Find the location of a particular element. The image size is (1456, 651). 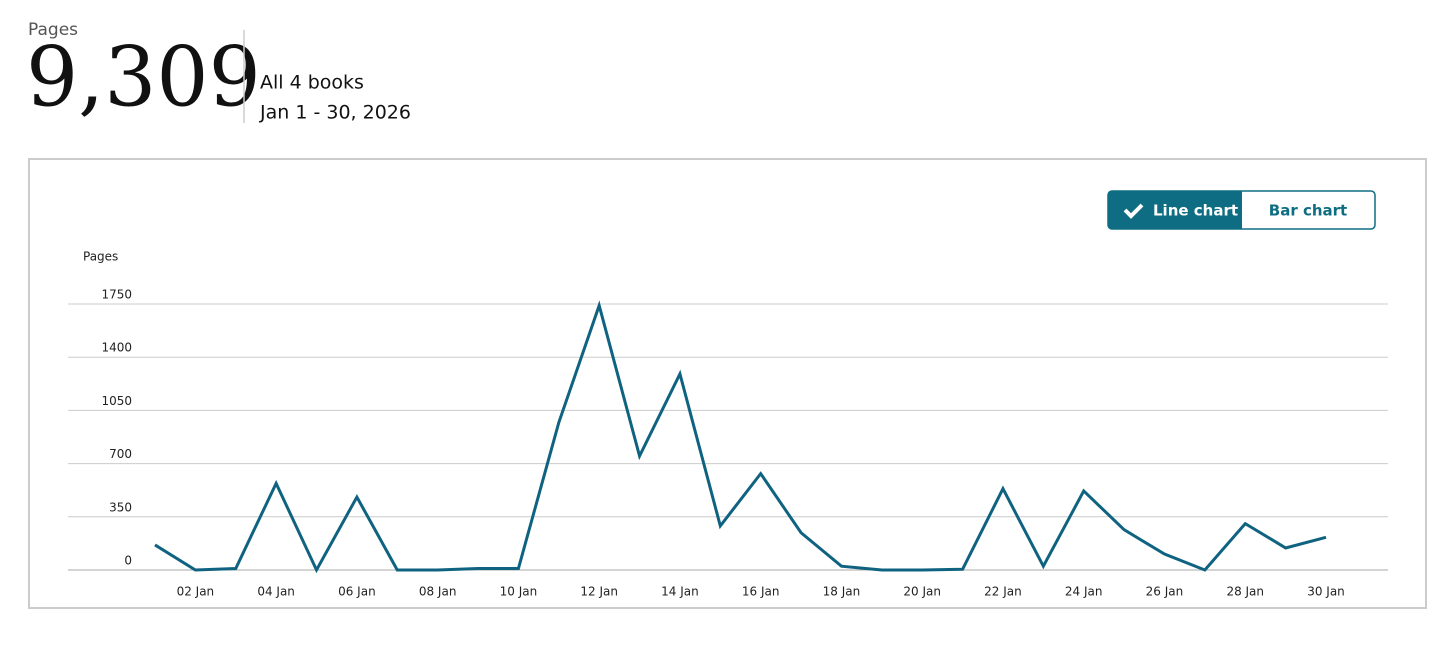

toggle: Line chart Bar chart is located at coordinates (1241, 210).